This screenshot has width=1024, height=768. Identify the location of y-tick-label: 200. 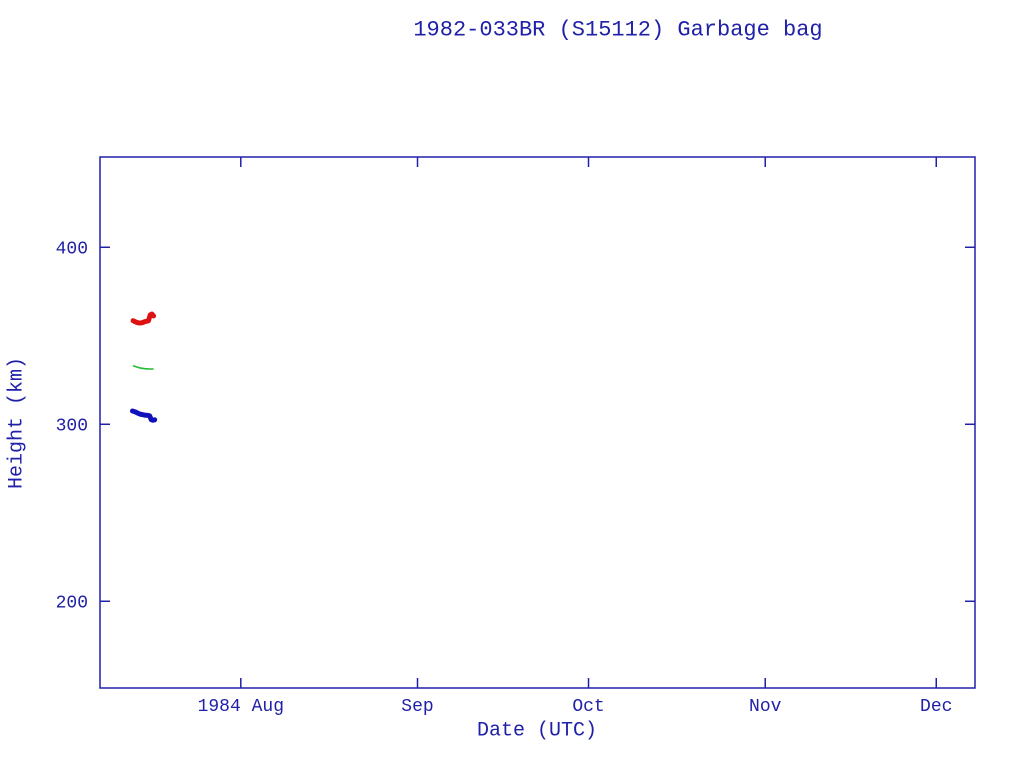
(72, 603).